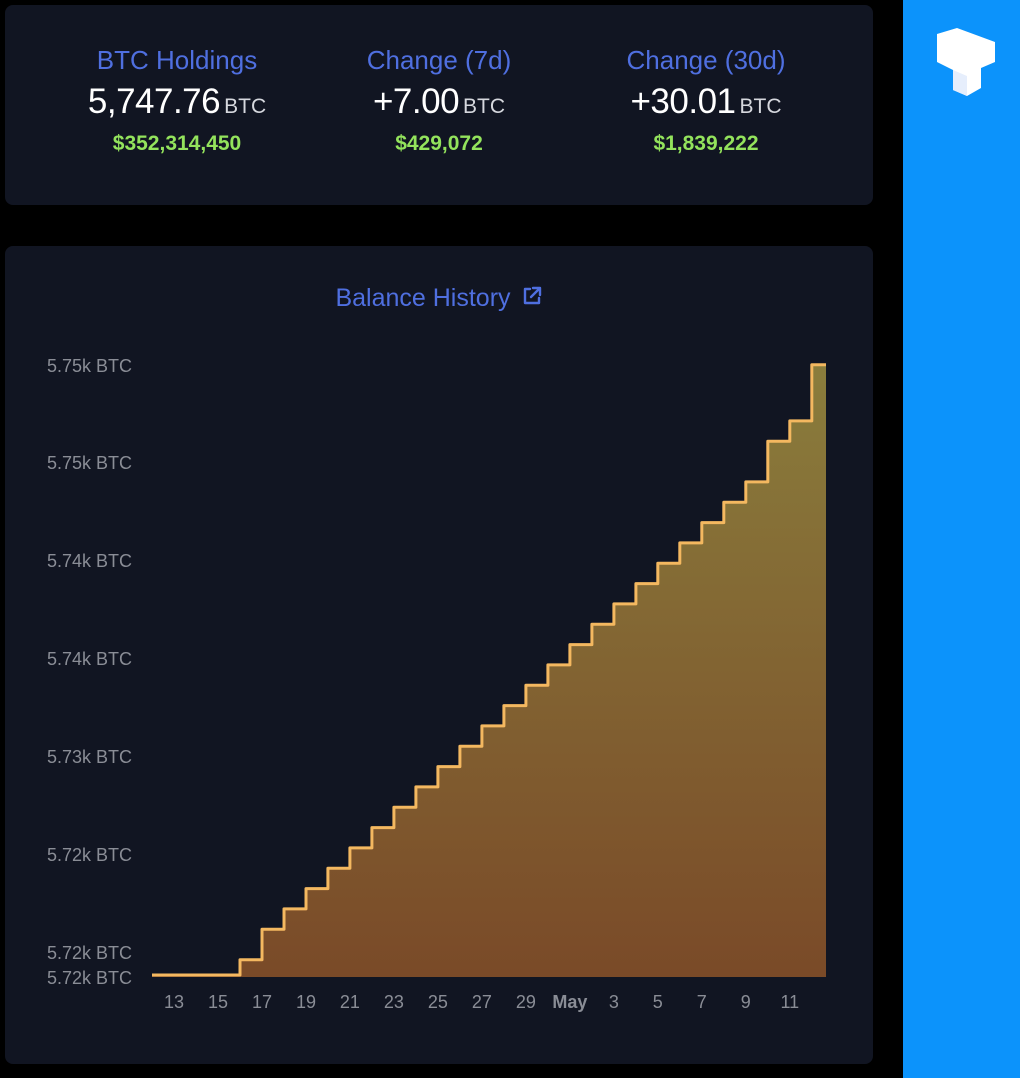 The image size is (1020, 1078). Describe the element at coordinates (438, 1002) in the screenshot. I see `x-tick-label: 25` at that location.